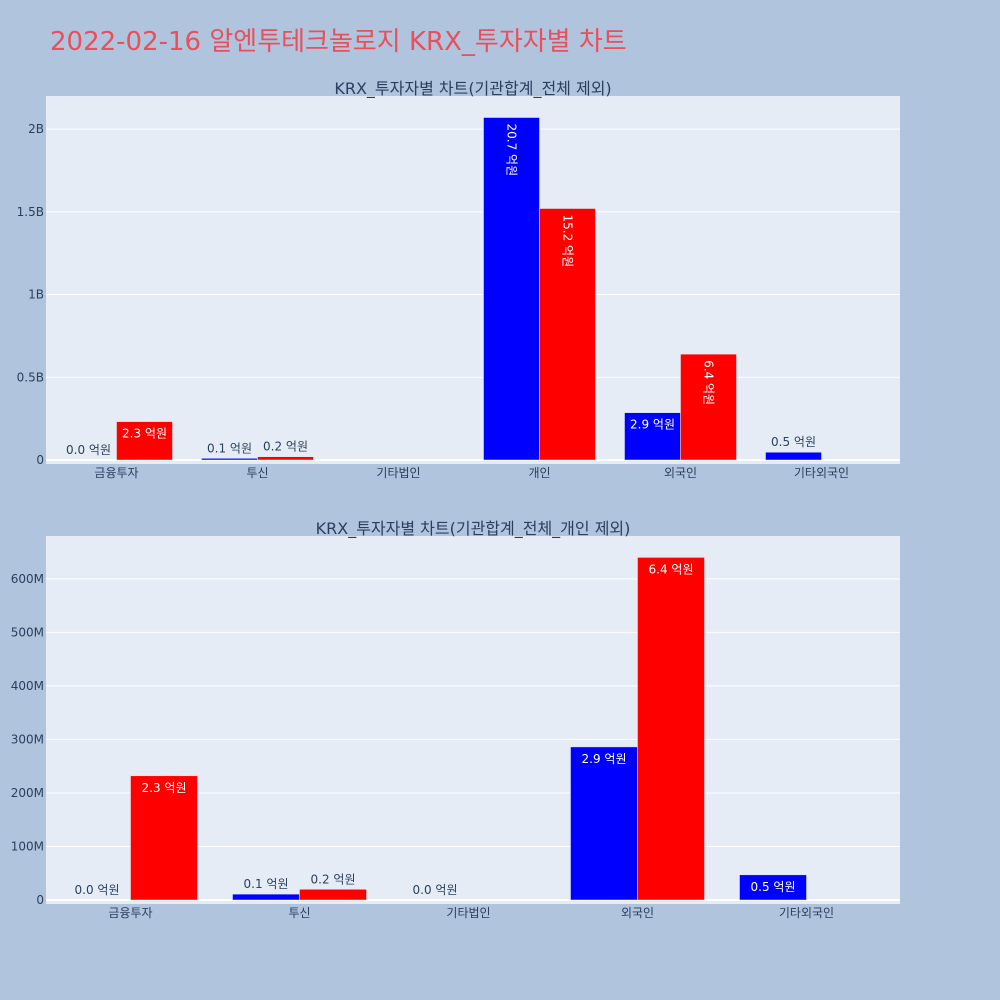 This screenshot has width=1000, height=1000. What do you see at coordinates (27, 579) in the screenshot?
I see `y-tick-label: 600M` at bounding box center [27, 579].